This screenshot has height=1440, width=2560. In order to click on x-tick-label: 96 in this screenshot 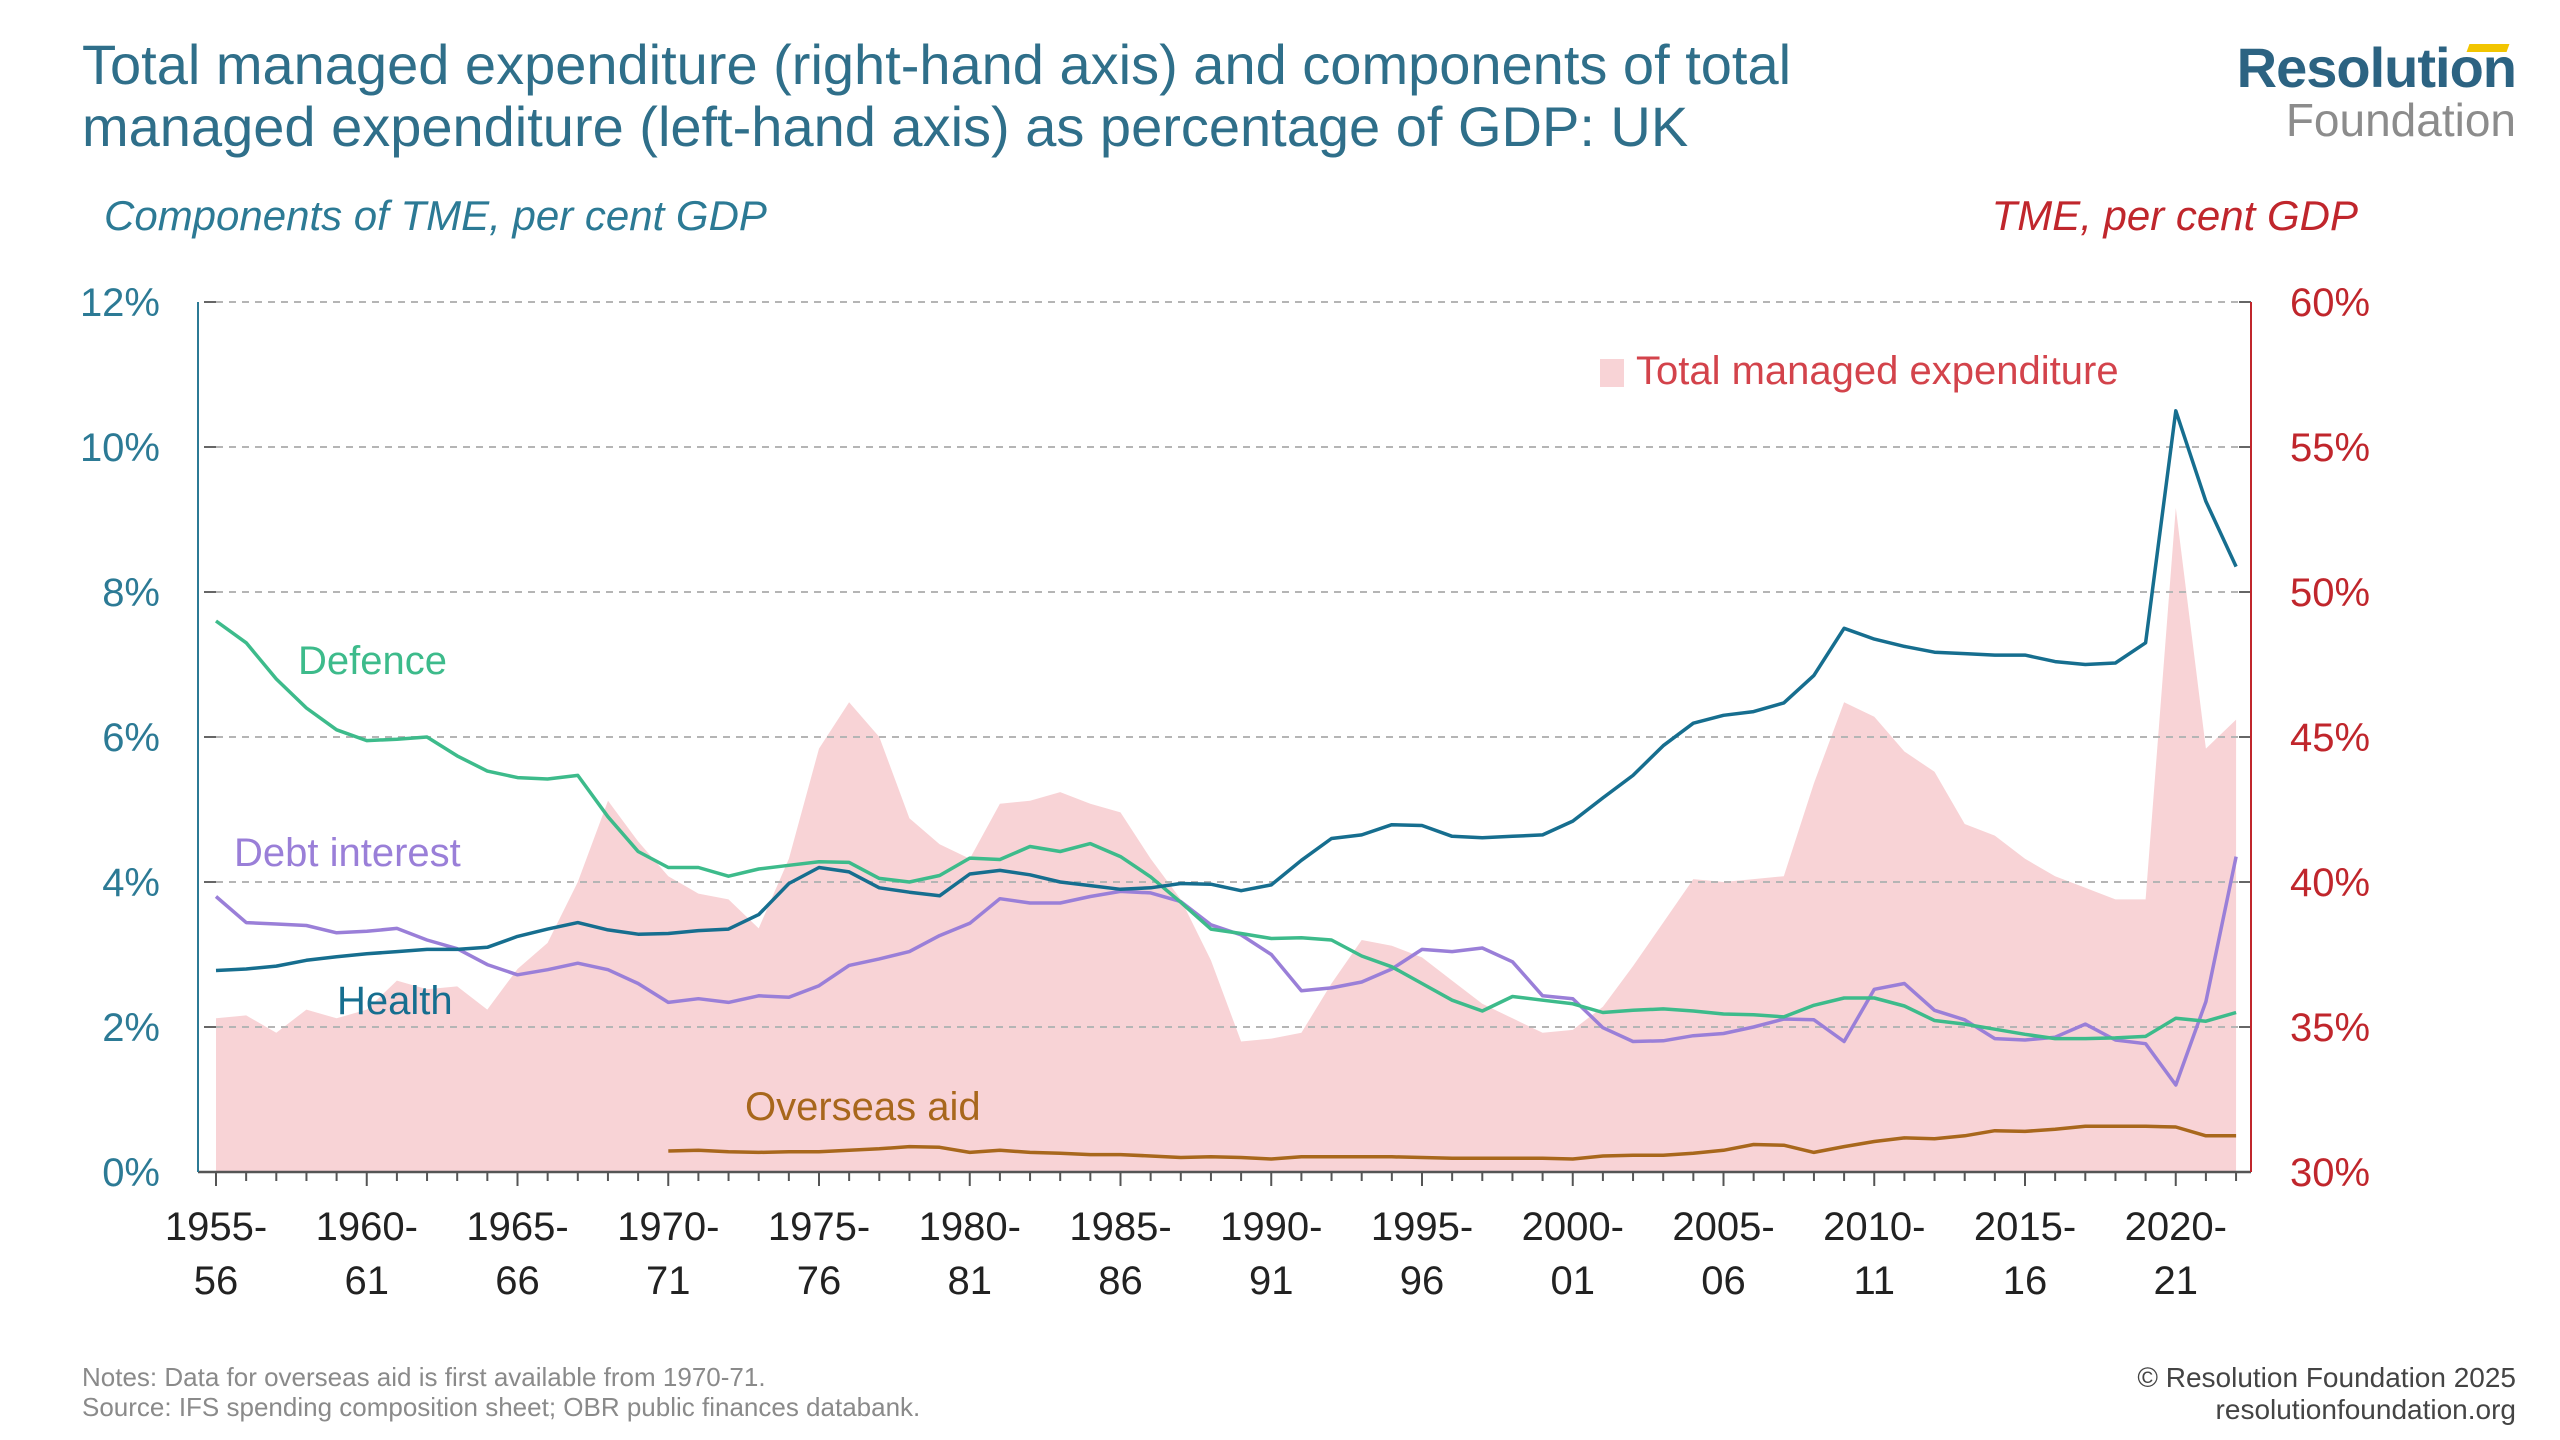, I will do `click(1422, 1281)`.